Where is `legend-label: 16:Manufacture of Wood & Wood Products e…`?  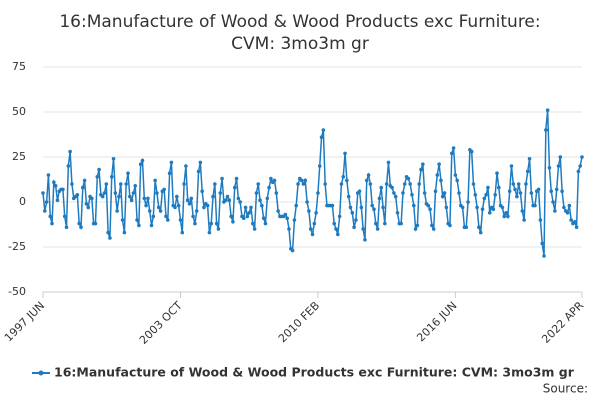
legend-label: 16:Manufacture of Wood & Wood Products e… is located at coordinates (314, 372).